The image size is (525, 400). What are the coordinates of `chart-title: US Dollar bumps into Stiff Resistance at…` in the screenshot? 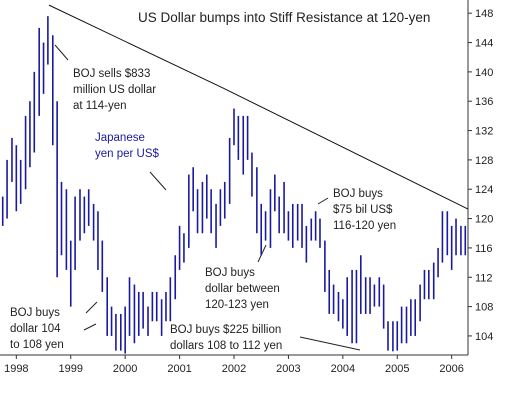 It's located at (284, 17).